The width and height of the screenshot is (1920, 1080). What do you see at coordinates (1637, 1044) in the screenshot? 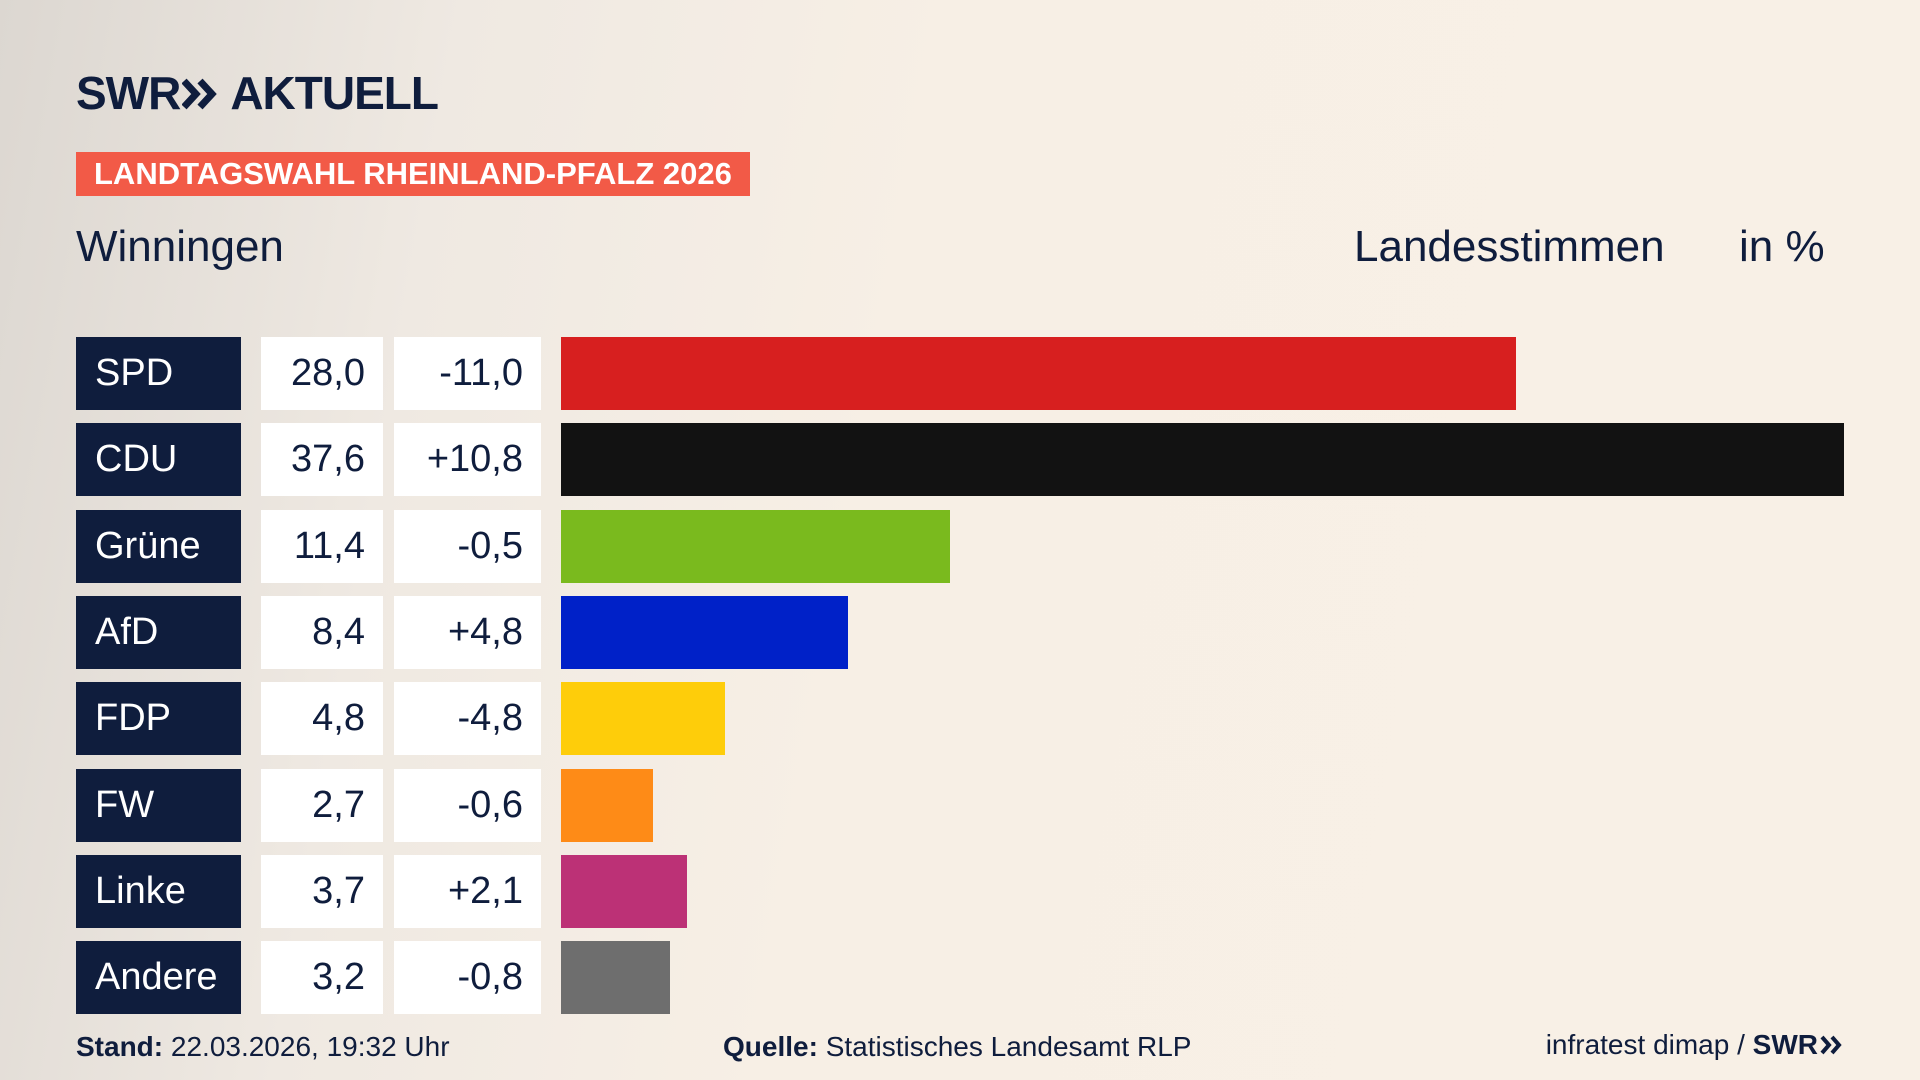
I see `credit: infratest dimap` at bounding box center [1637, 1044].